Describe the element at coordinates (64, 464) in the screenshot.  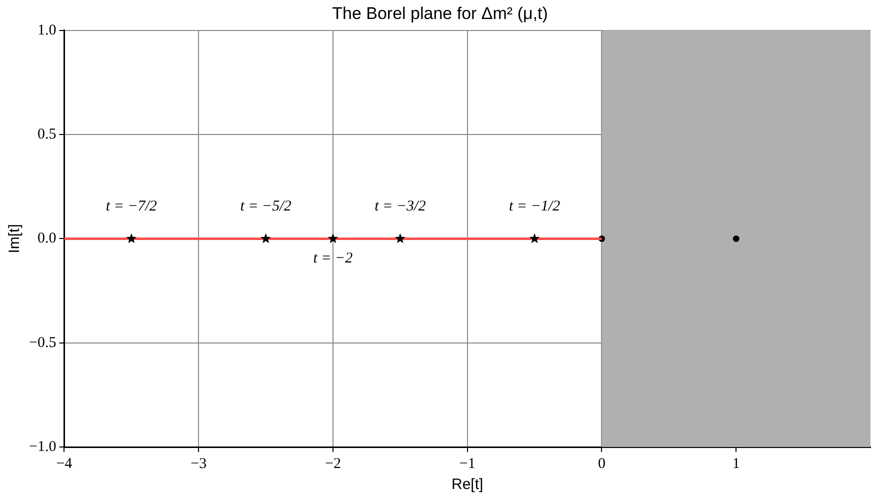
I see `x-tick-label: −4` at that location.